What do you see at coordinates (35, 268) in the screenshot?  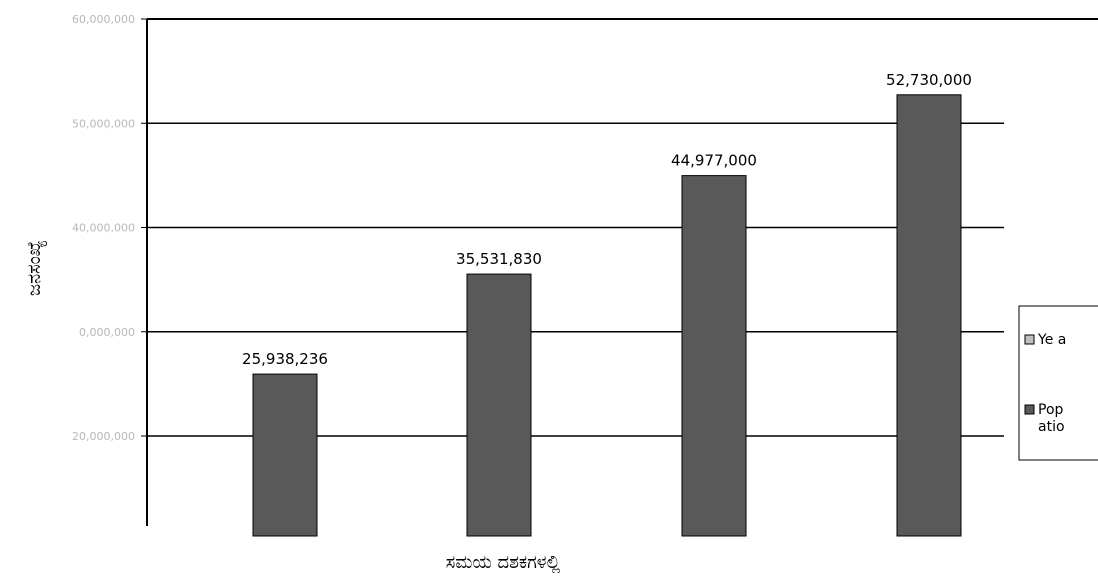 I see `y-axis-title: ಜನಸಂಖ್ಯೆ` at bounding box center [35, 268].